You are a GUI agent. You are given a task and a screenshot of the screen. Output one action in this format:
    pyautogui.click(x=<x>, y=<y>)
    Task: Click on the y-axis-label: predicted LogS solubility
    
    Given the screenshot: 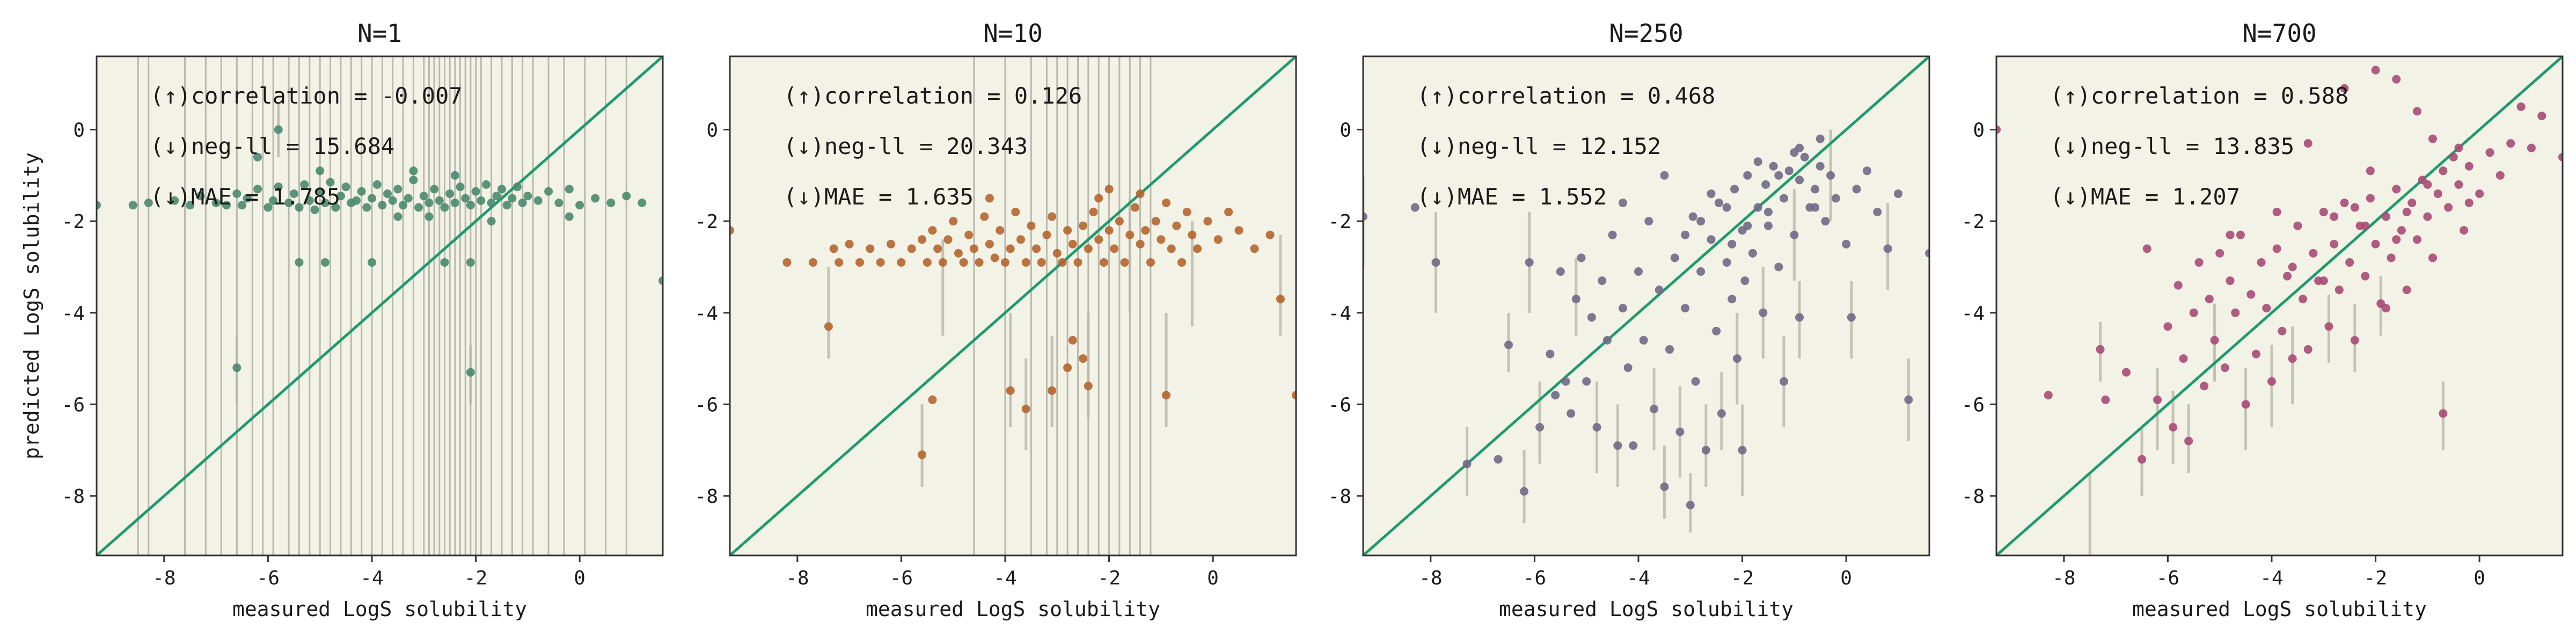 What is the action you would take?
    pyautogui.click(x=31, y=305)
    